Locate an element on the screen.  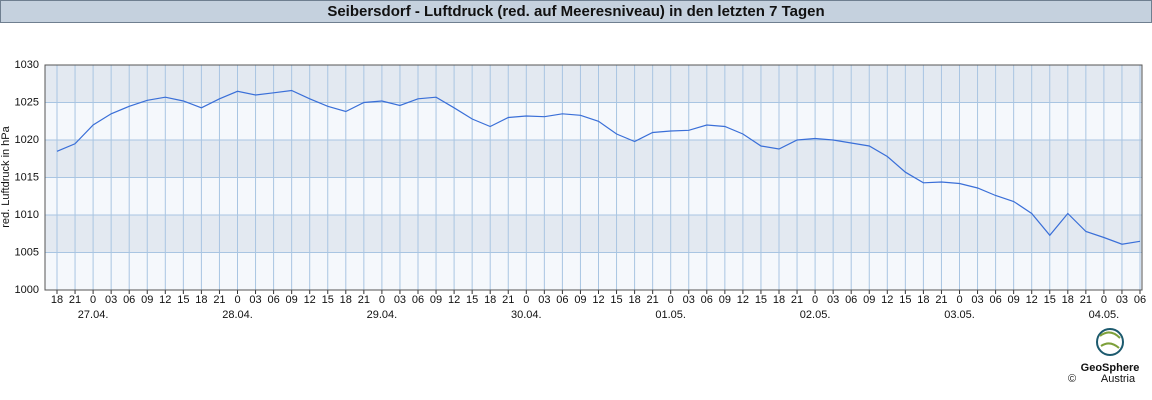
date-label: 04.05. is located at coordinates (1104, 315).